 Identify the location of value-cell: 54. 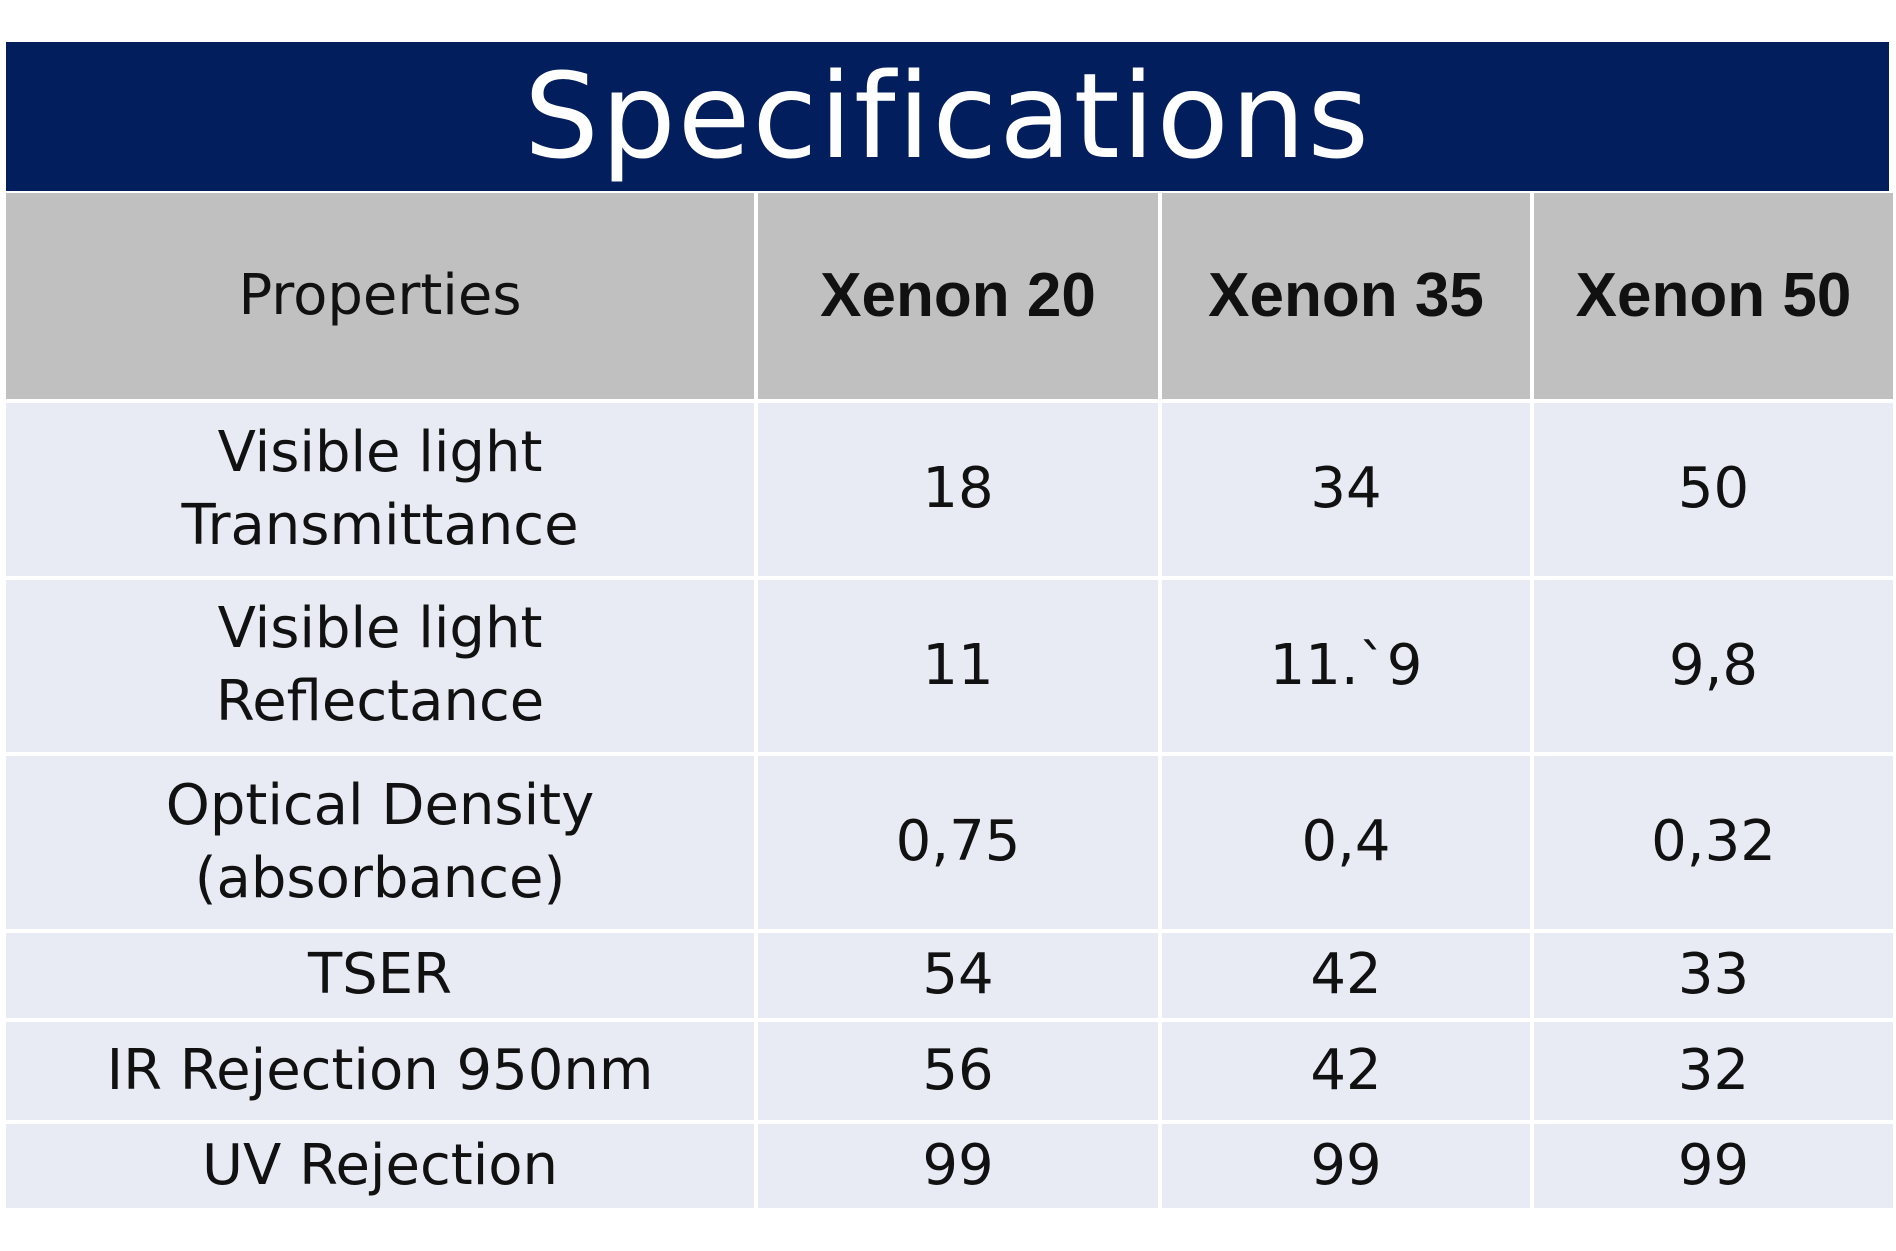
(958, 975).